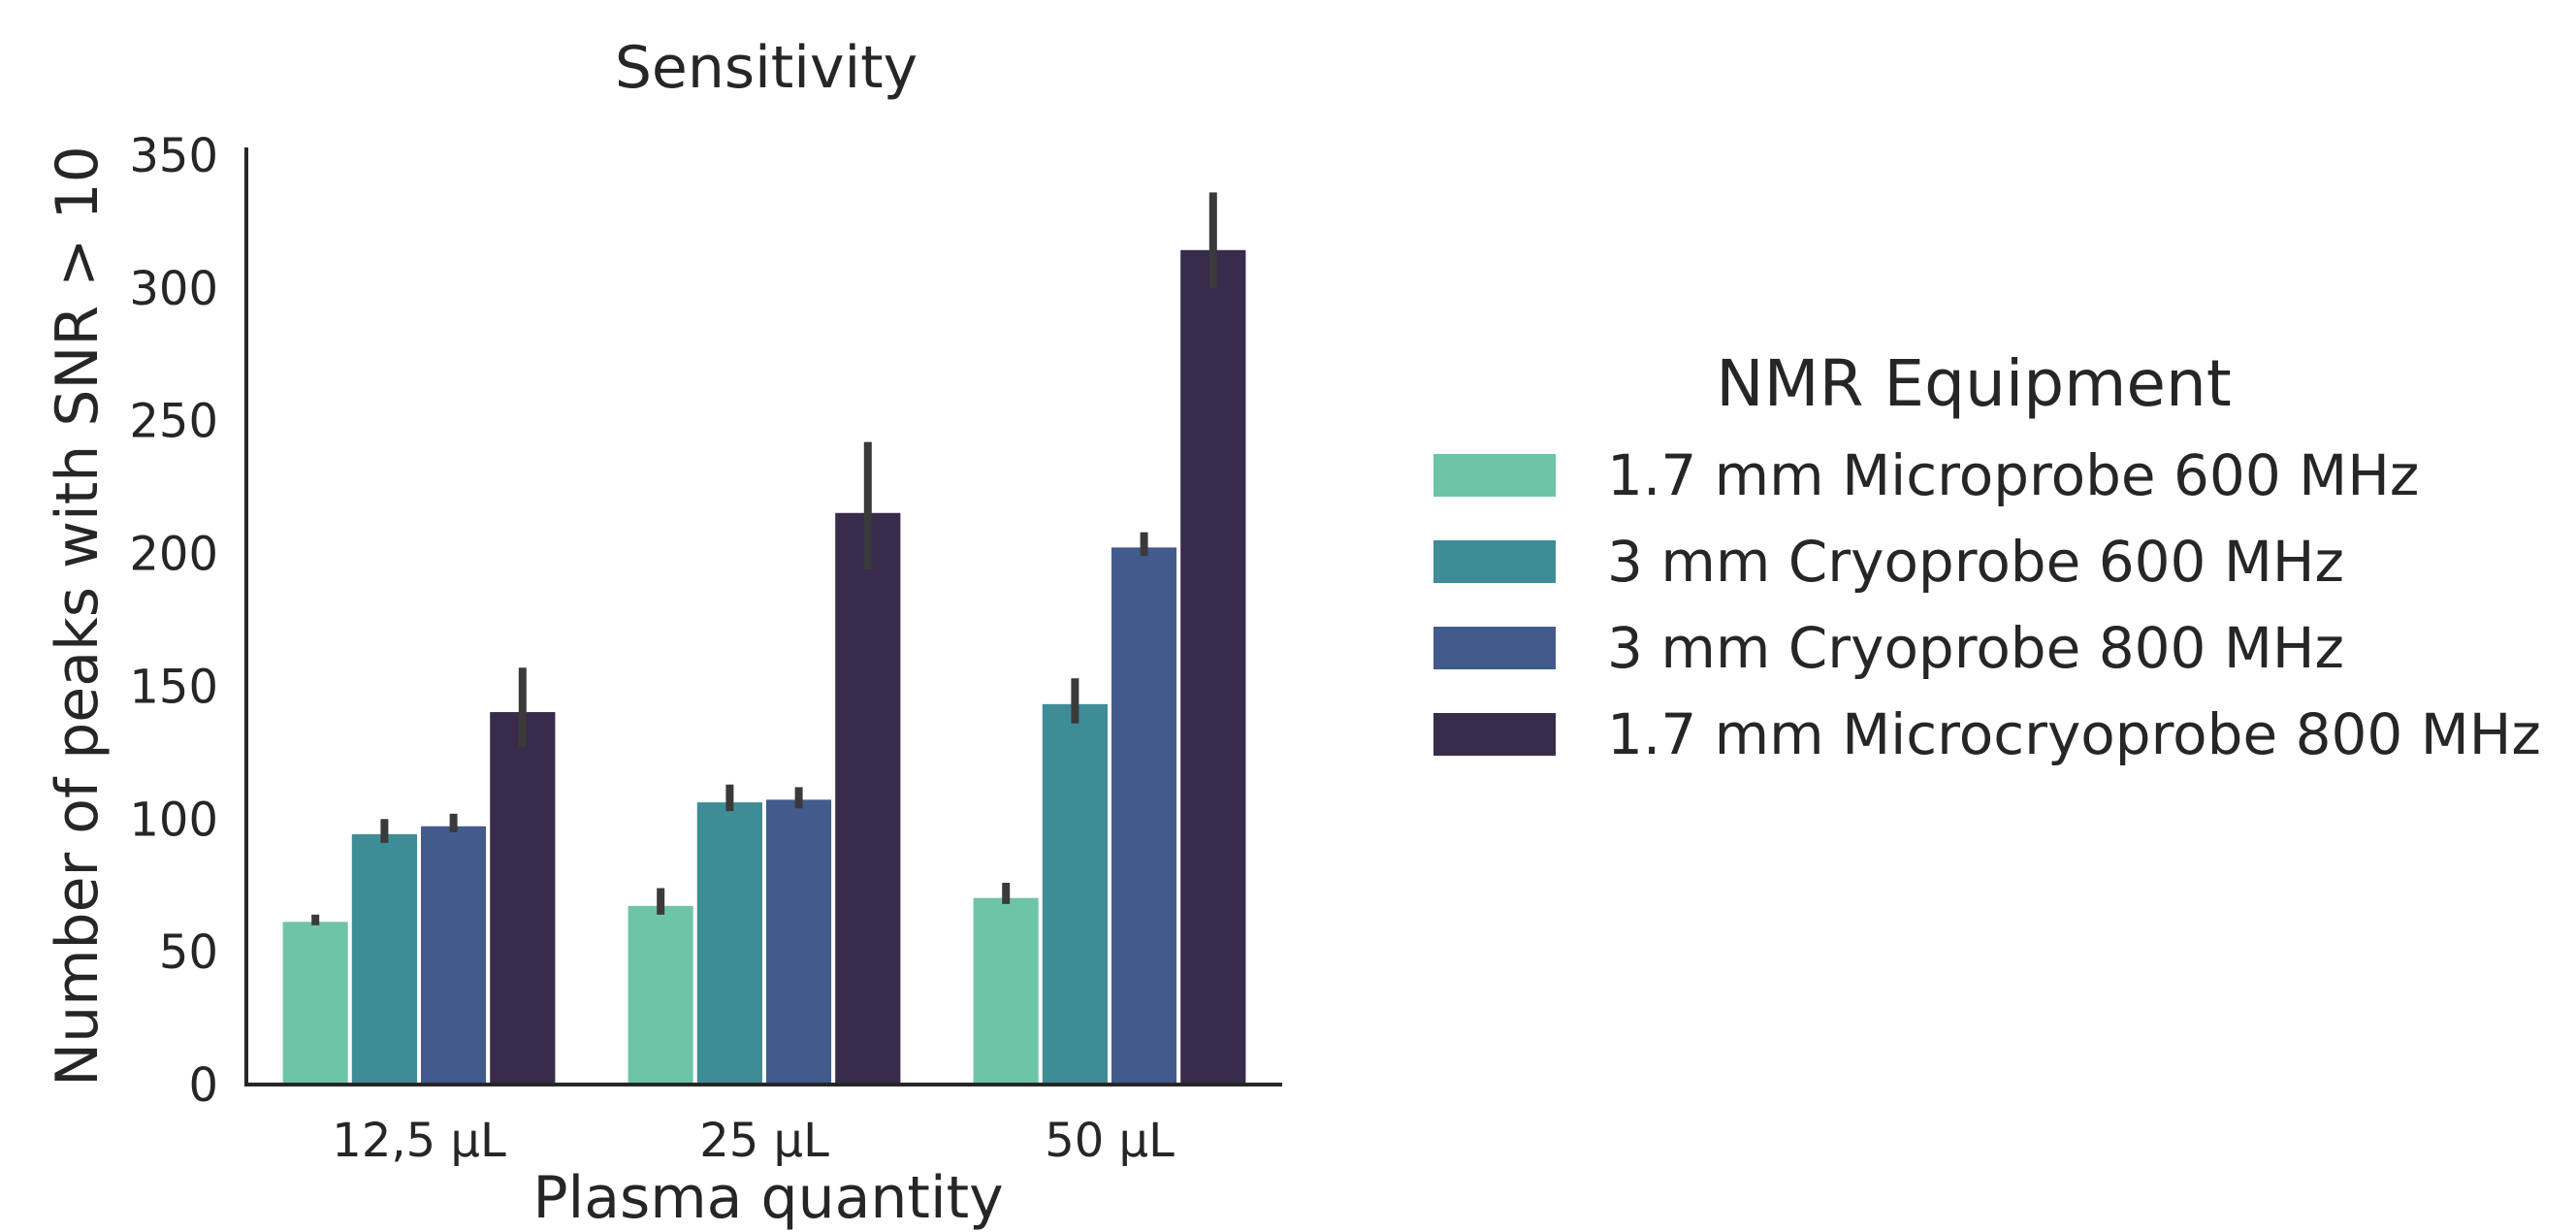 Image resolution: width=2576 pixels, height=1232 pixels. Describe the element at coordinates (1110, 1141) in the screenshot. I see `x-tick-label: 50 µL` at that location.